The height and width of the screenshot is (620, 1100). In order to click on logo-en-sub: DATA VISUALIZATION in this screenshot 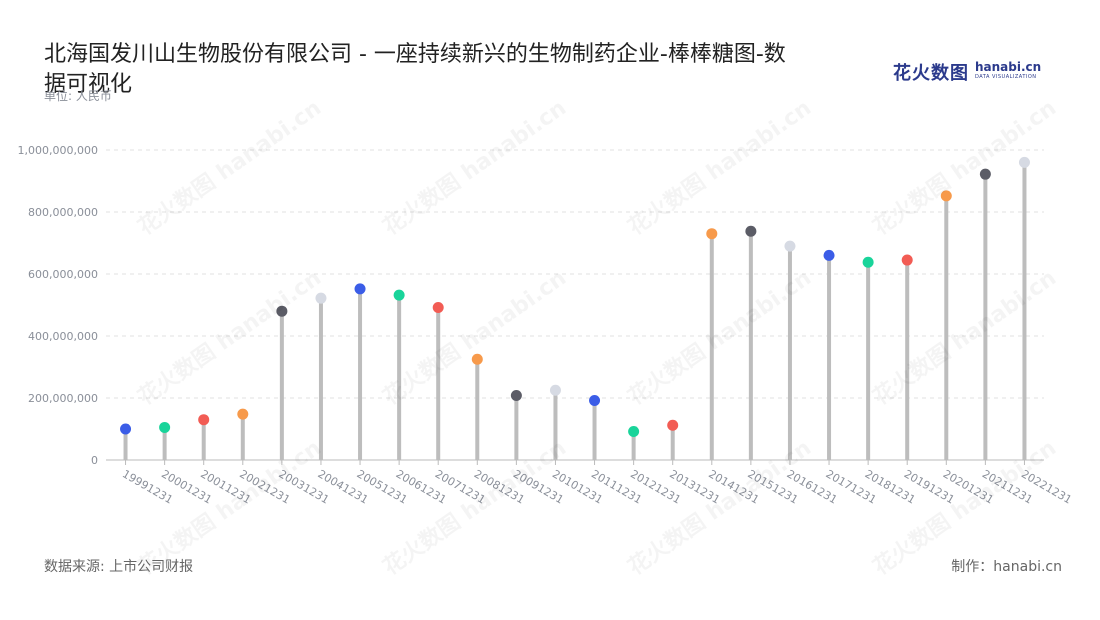, I will do `click(1006, 77)`.